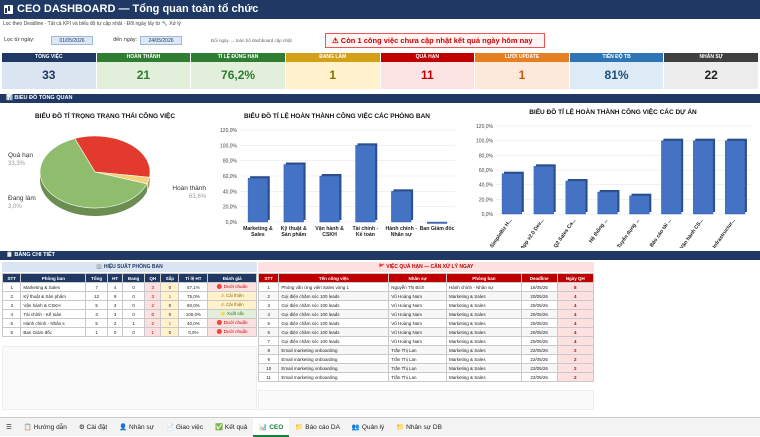 The image size is (760, 437). Describe the element at coordinates (193, 305) in the screenshot. I see `dept-table-cell: 60,0%` at that location.